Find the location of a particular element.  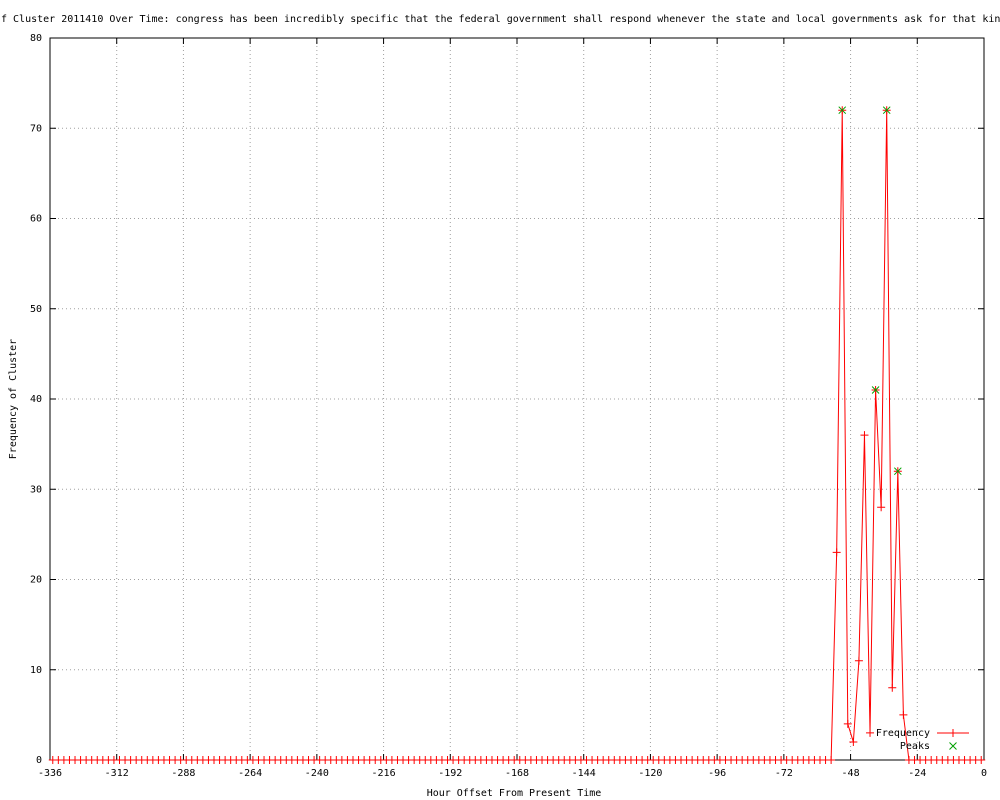

y-tick-label: 10 is located at coordinates (36, 670).